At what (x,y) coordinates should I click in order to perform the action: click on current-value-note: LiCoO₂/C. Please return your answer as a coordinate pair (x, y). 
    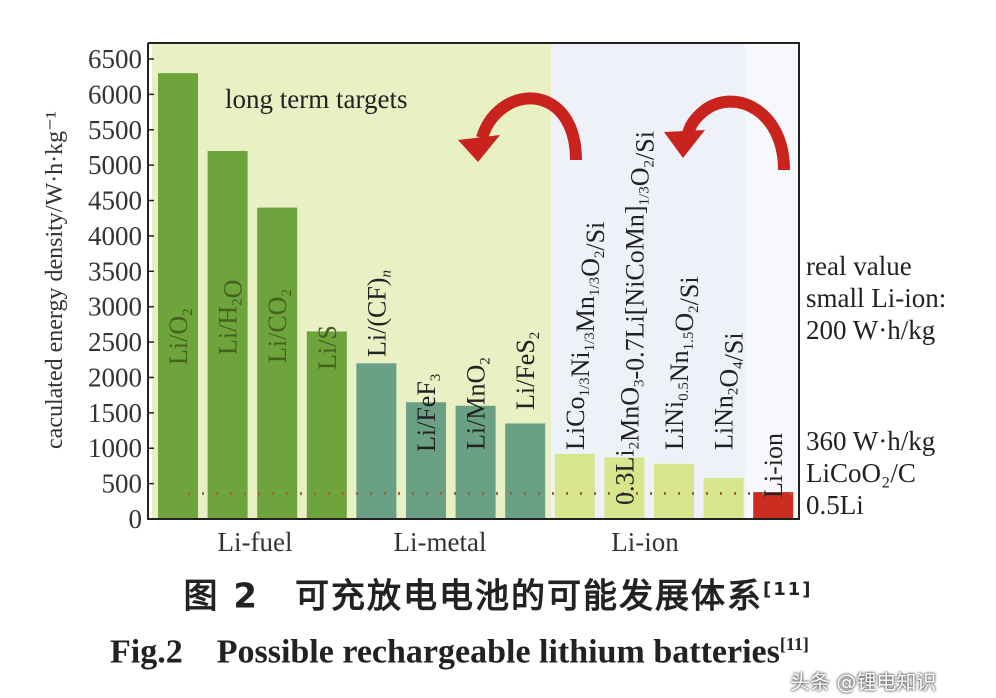
    Looking at the image, I should click on (861, 473).